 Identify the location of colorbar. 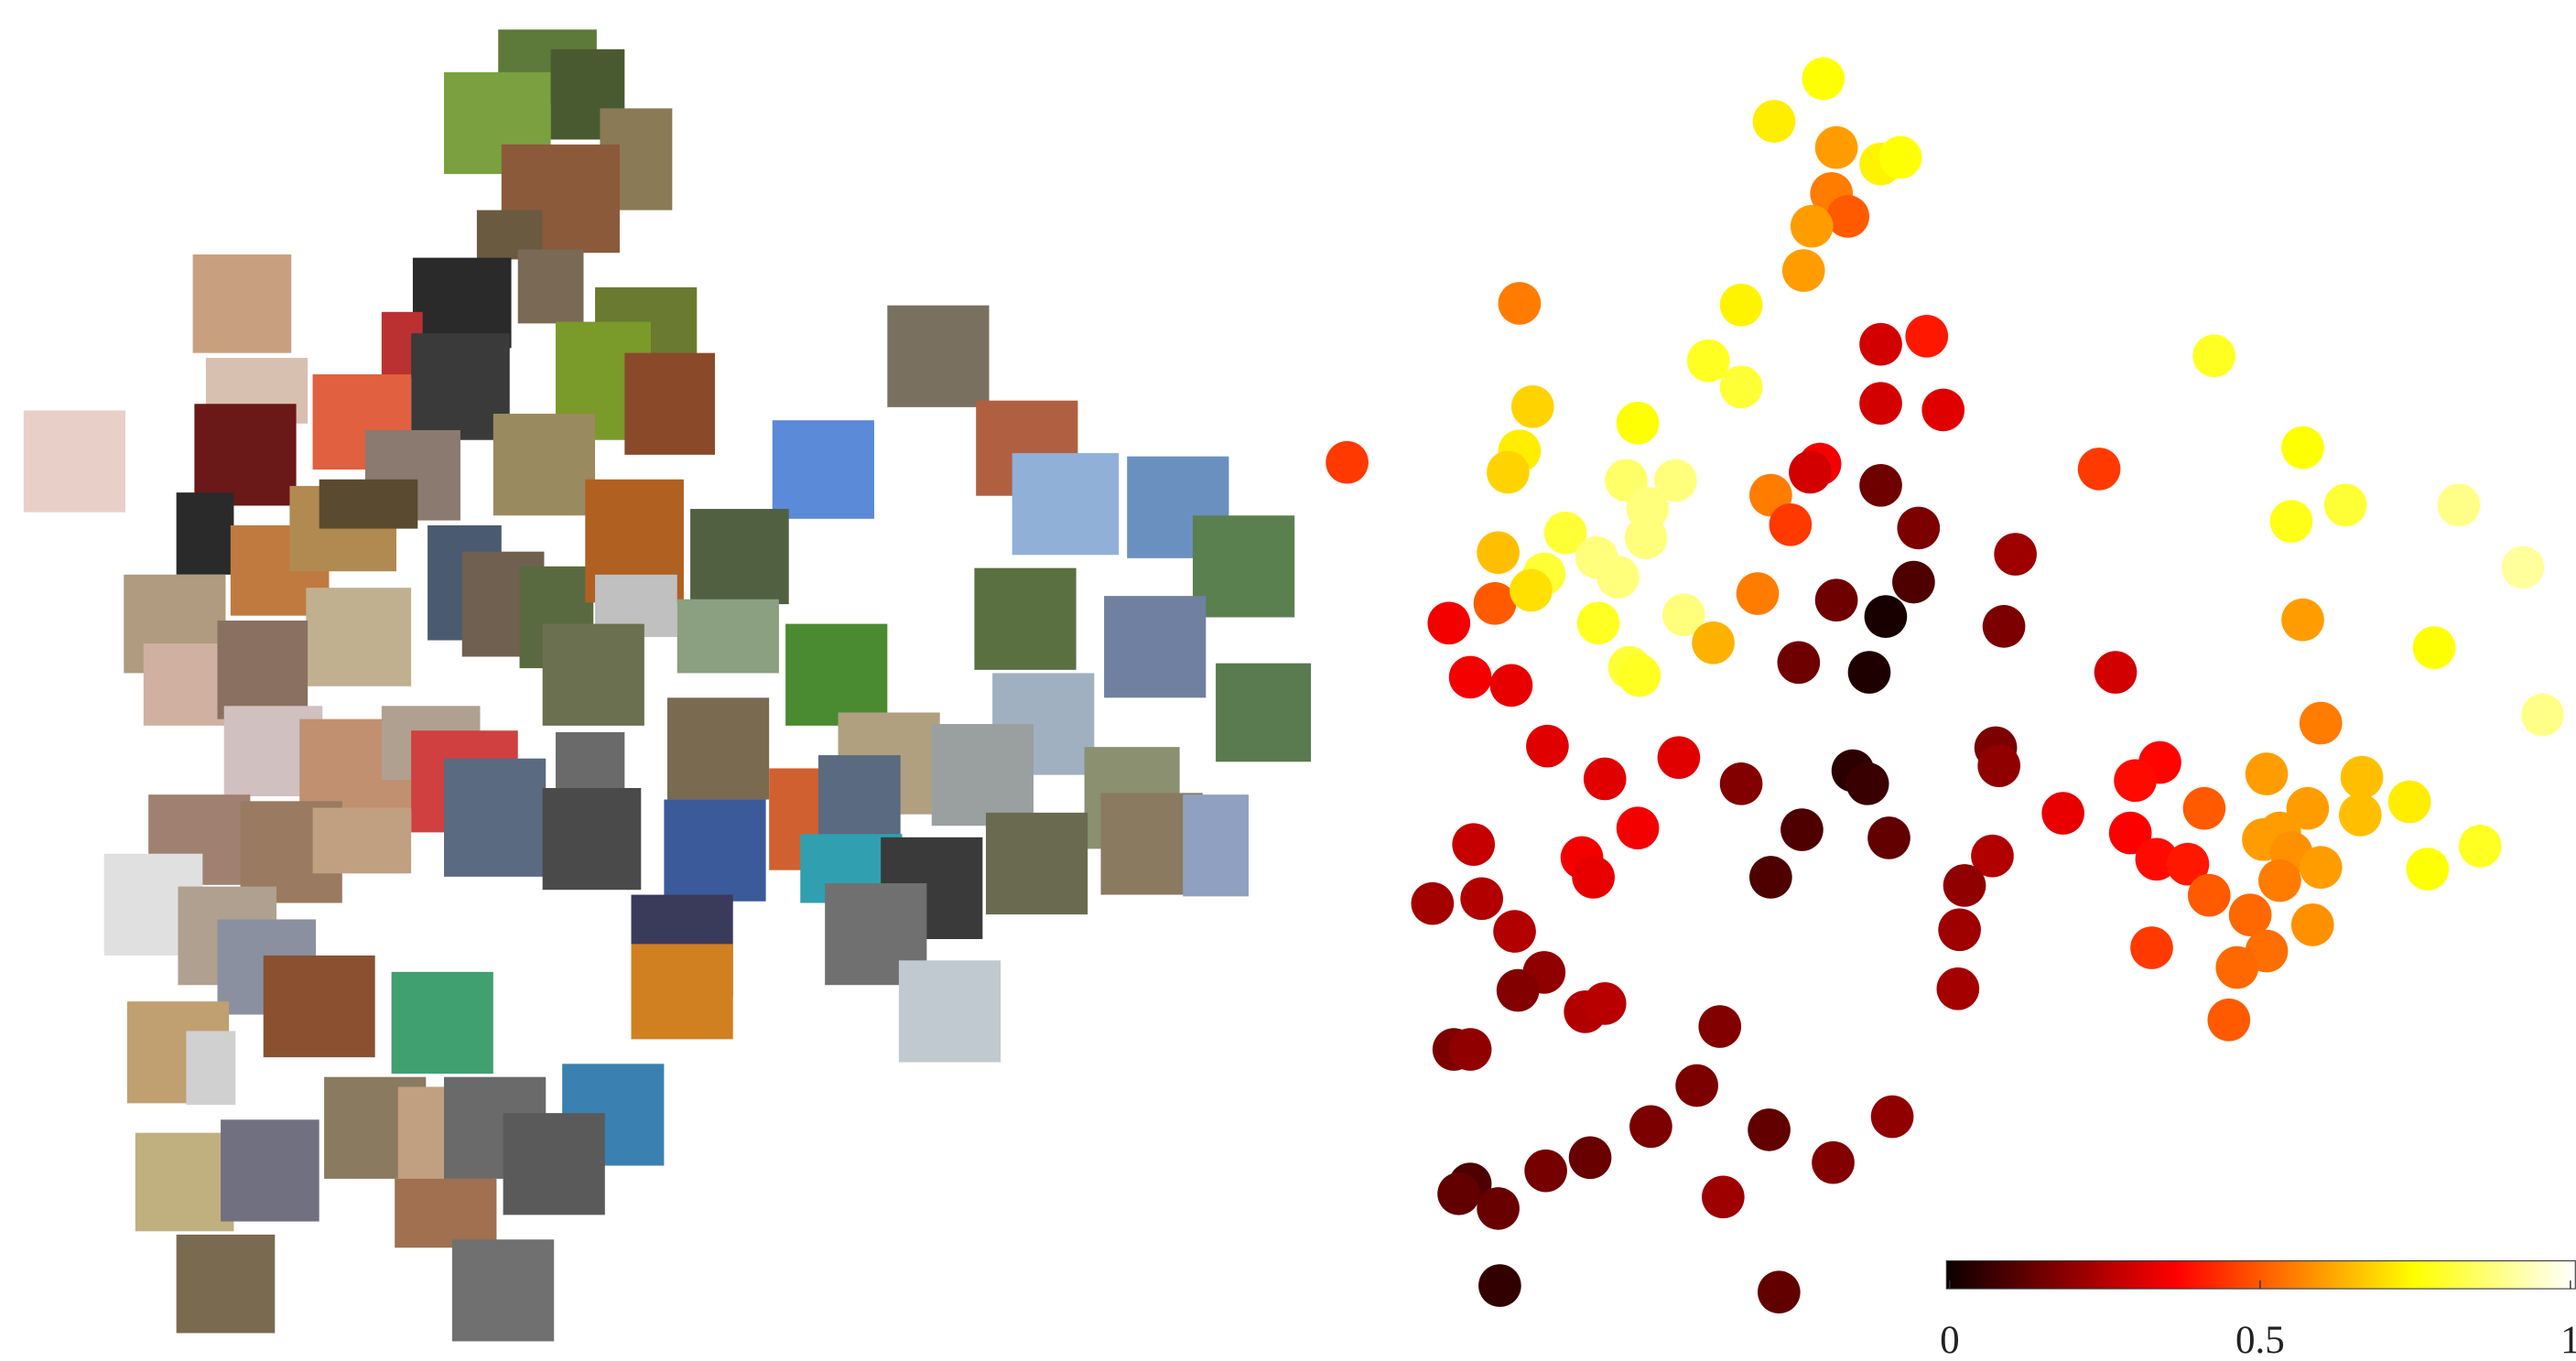
(2261, 1275).